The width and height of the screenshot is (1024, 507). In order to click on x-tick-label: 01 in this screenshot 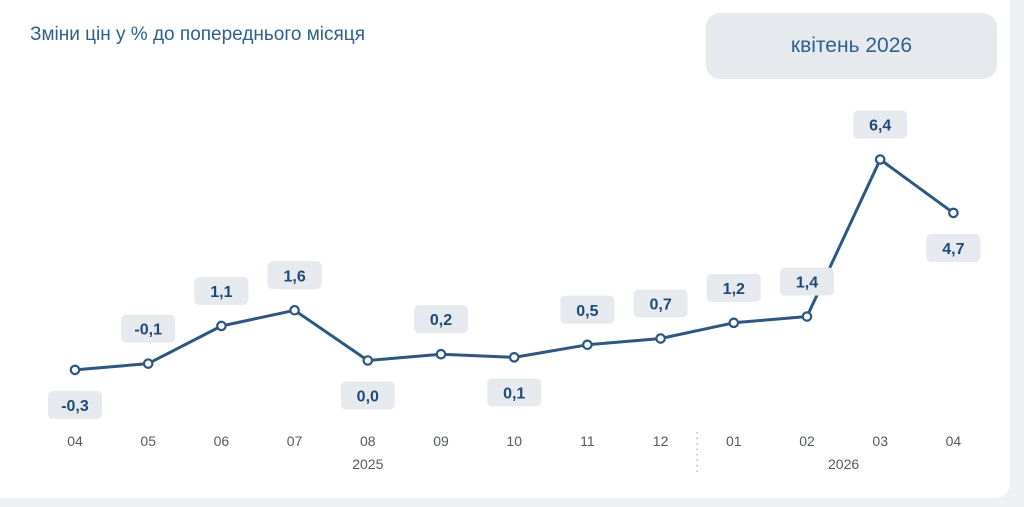, I will do `click(734, 441)`.